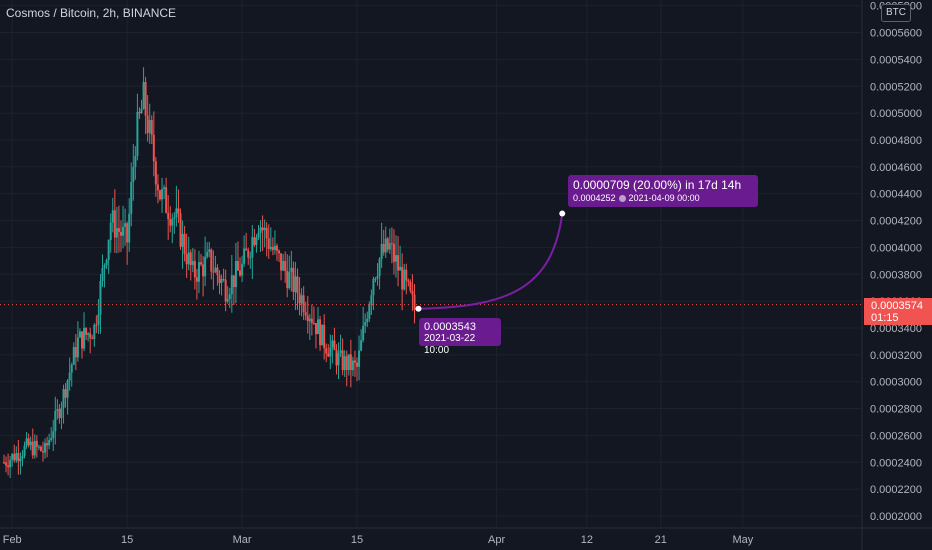 This screenshot has width=932, height=550. What do you see at coordinates (896, 13) in the screenshot?
I see `currency-badge: BTC` at bounding box center [896, 13].